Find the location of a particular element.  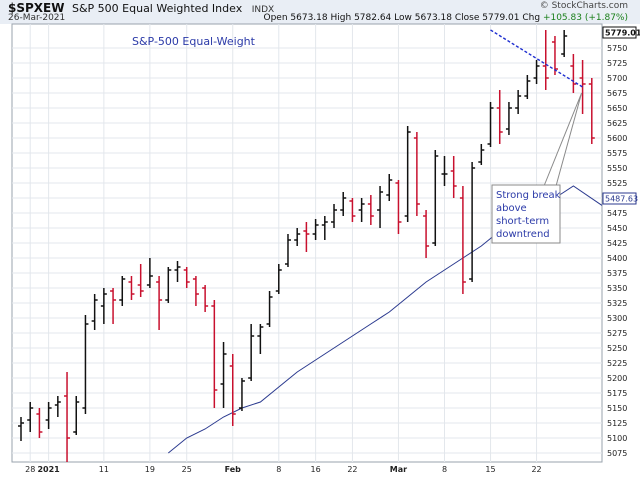

y-tick-label: 5150 is located at coordinates (617, 408).